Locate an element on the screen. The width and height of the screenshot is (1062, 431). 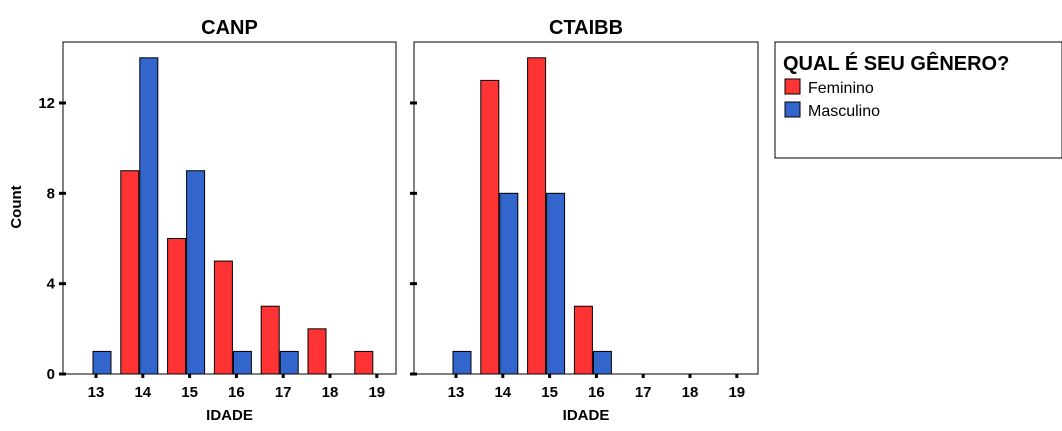
legend-swatch-masculino is located at coordinates (792, 109).